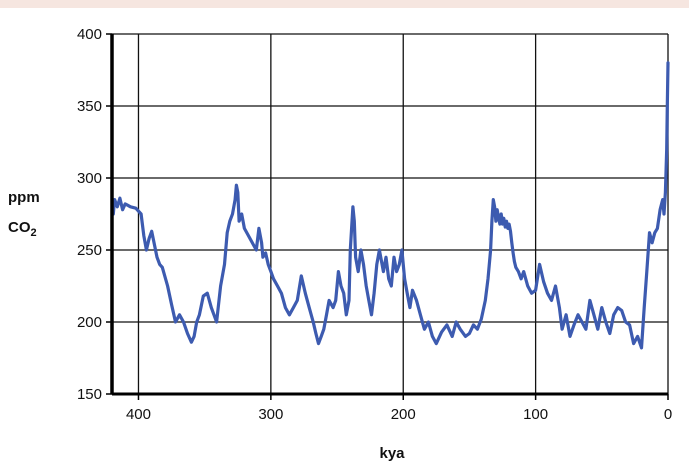 This screenshot has height=466, width=689. Describe the element at coordinates (392, 453) in the screenshot. I see `x-axis-label: kya` at that location.